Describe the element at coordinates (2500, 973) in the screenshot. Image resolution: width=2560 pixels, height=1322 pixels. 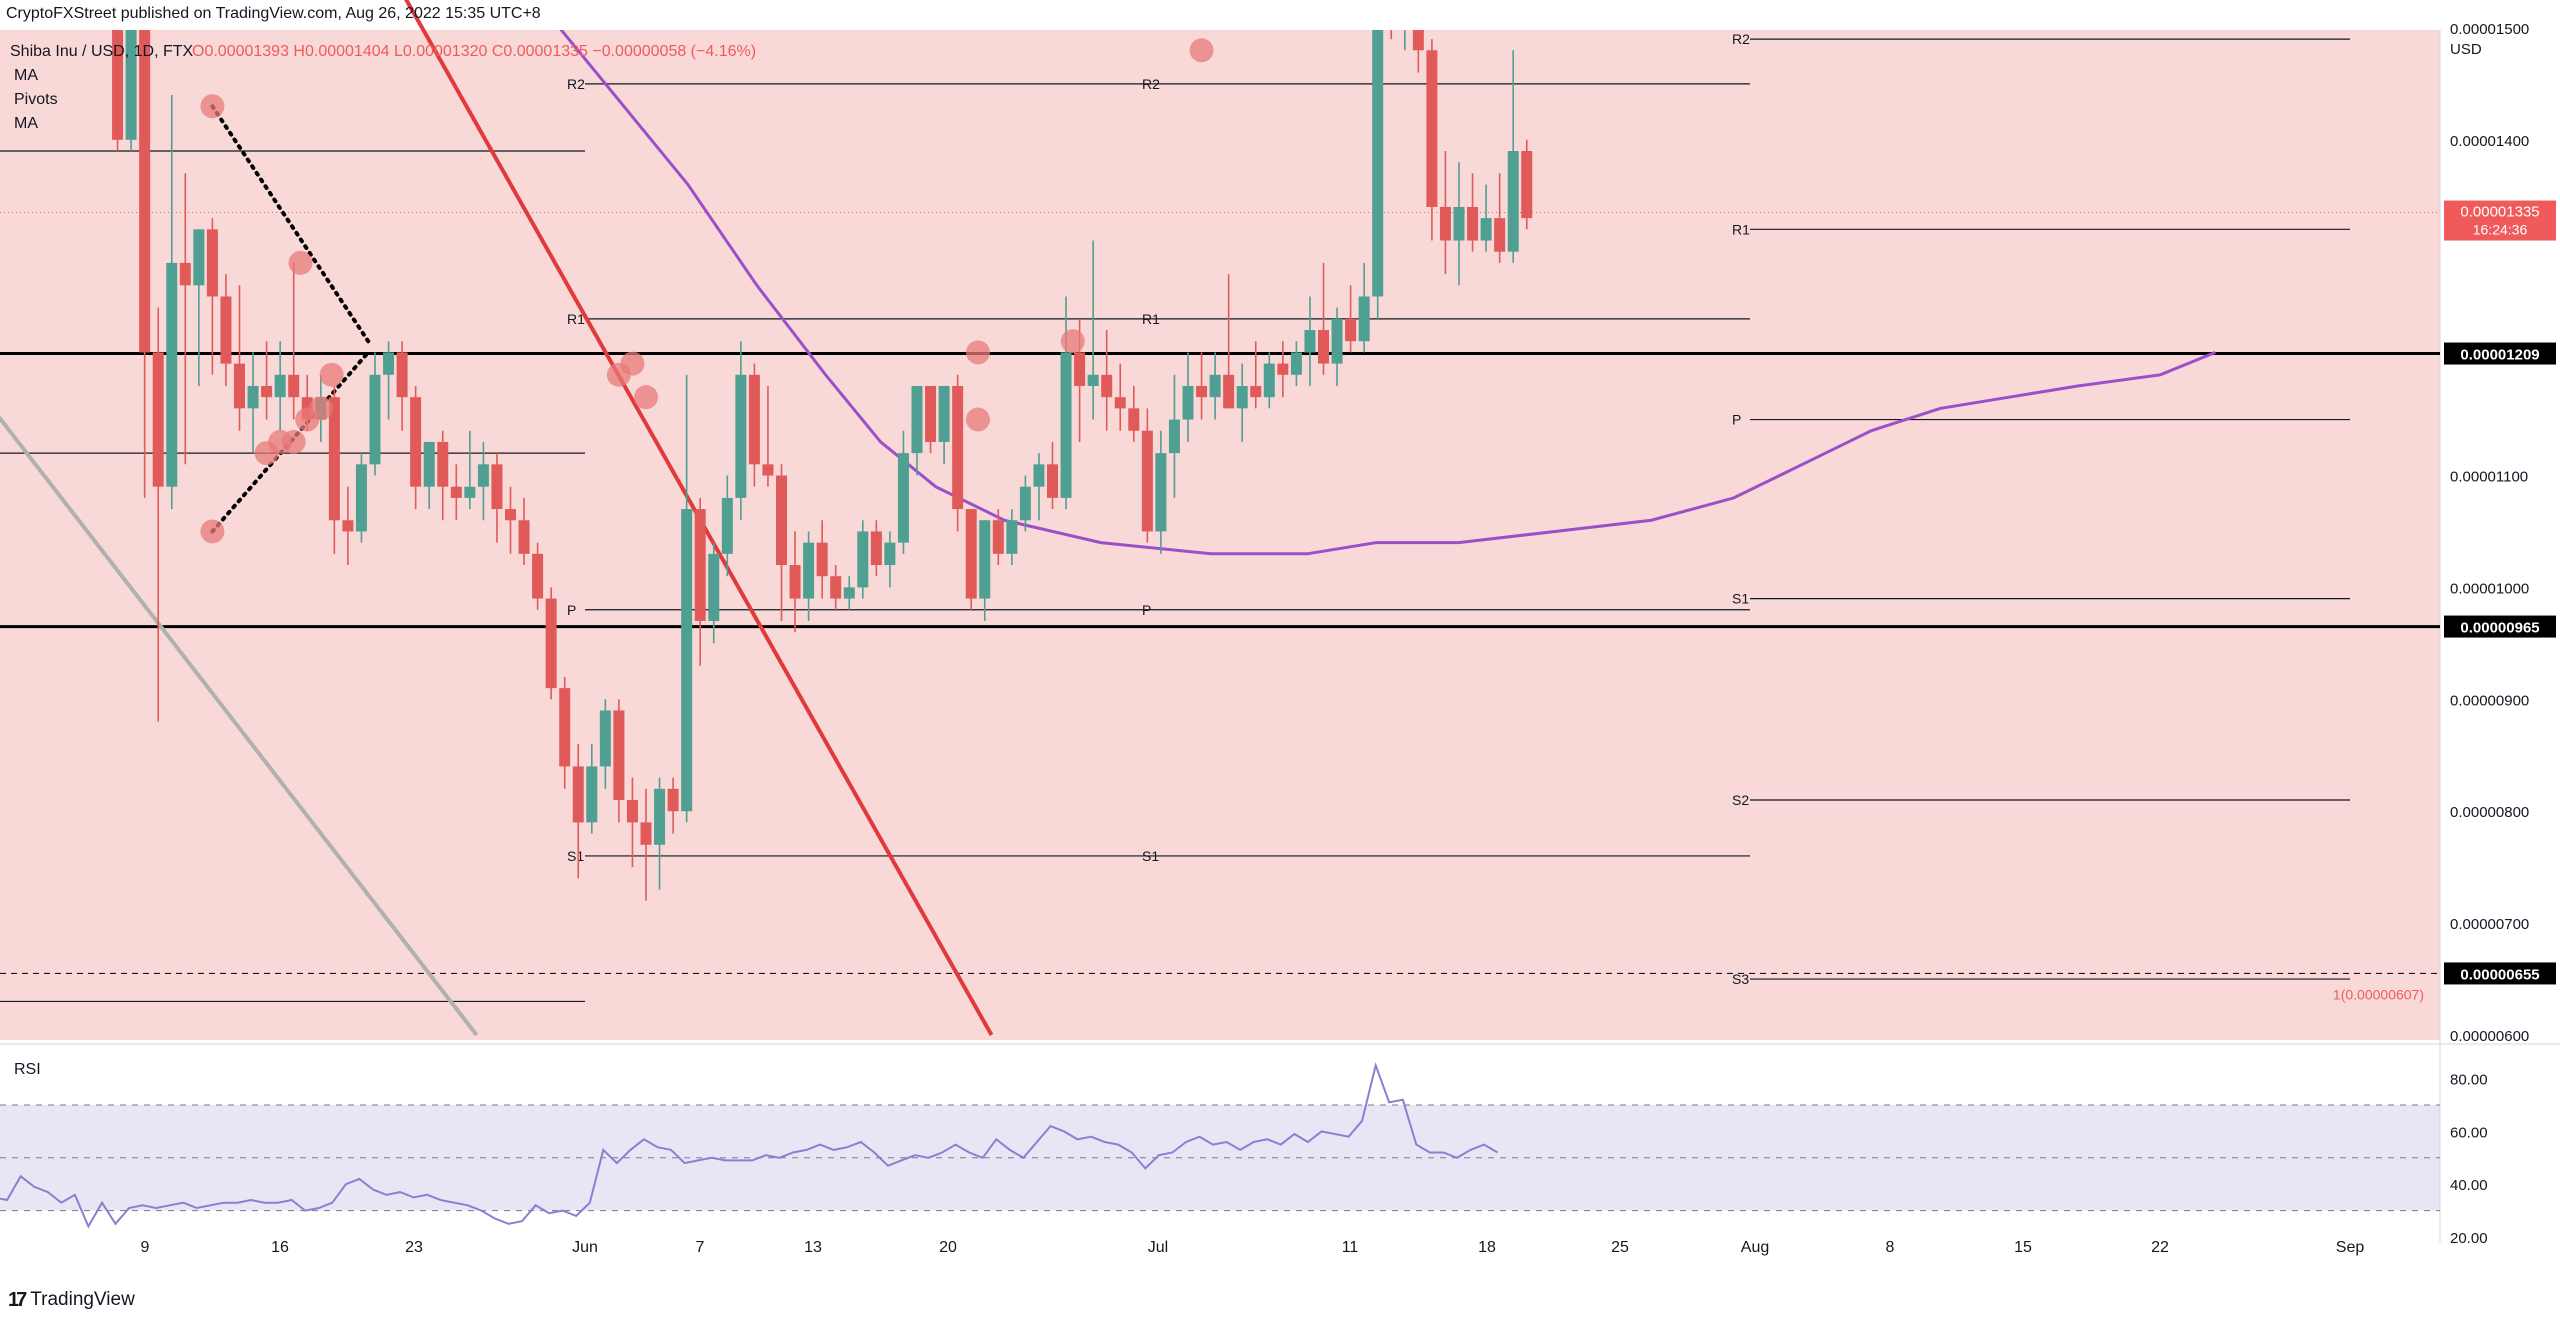
I see `dashed-level-tag` at that location.